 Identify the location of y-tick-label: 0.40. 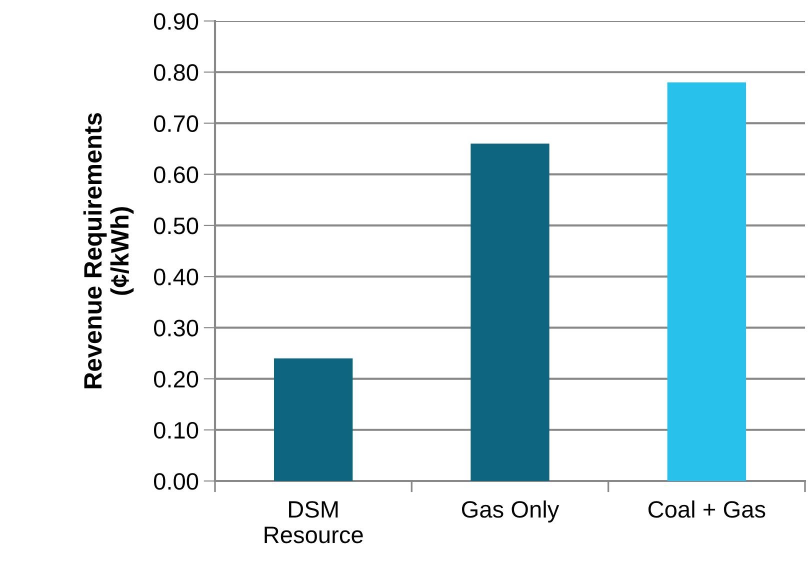
(176, 277).